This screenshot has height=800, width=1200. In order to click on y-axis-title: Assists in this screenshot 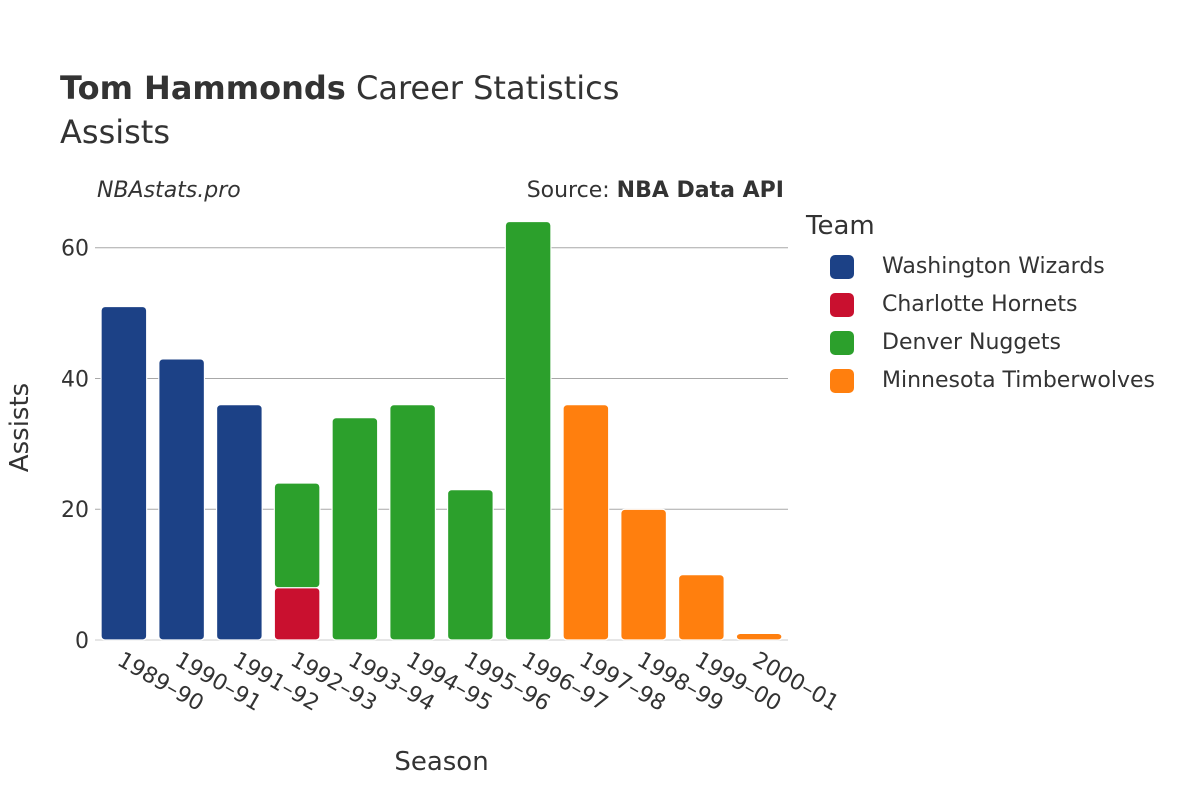, I will do `click(20, 427)`.